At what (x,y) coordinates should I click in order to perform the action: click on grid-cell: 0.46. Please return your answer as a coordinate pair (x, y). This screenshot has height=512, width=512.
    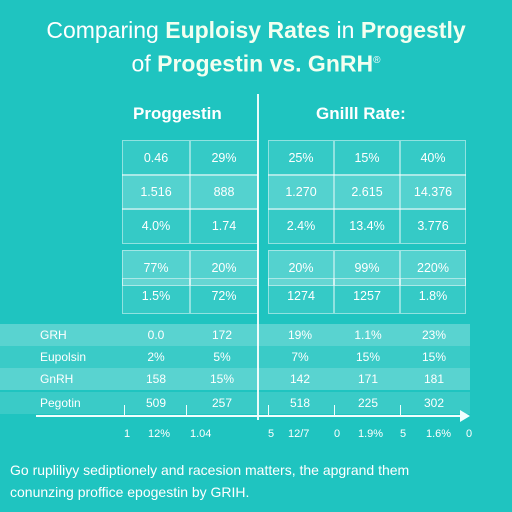
    Looking at the image, I should click on (156, 158).